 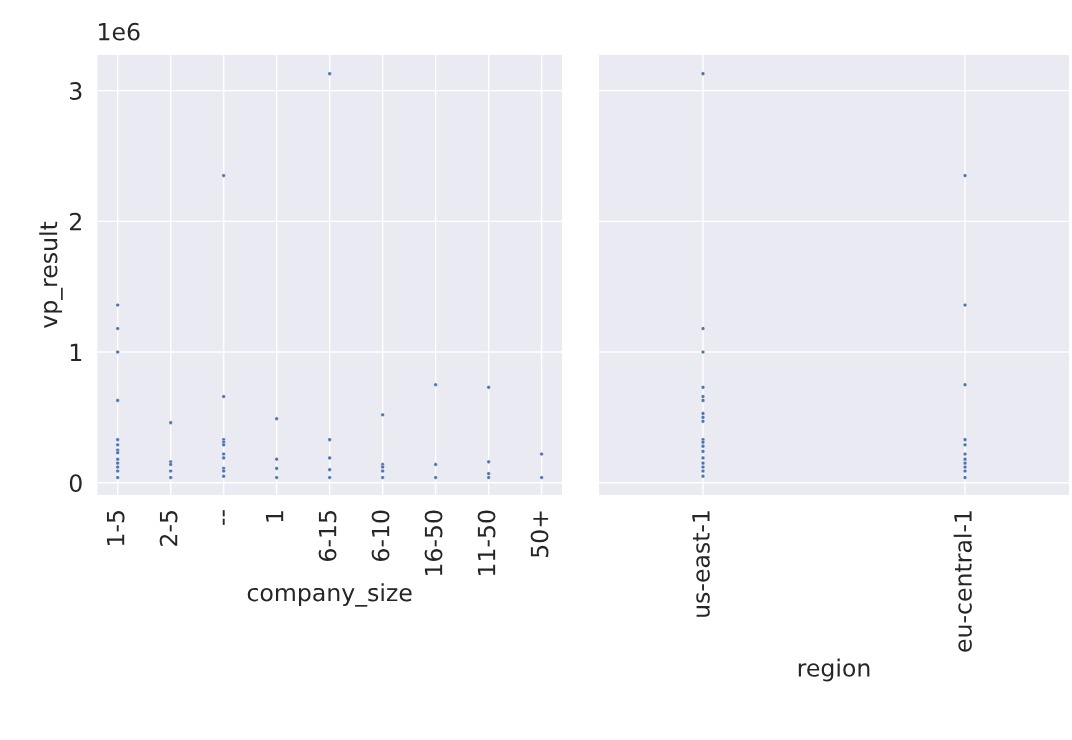 I want to click on text: 1e6, so click(x=119, y=31).